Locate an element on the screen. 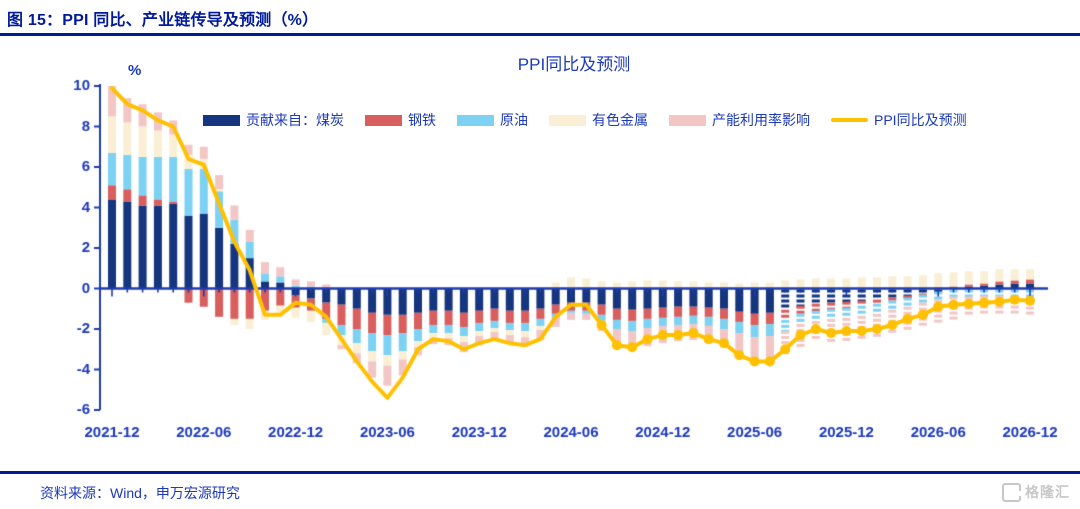  nonferrous-swatch is located at coordinates (567, 120).